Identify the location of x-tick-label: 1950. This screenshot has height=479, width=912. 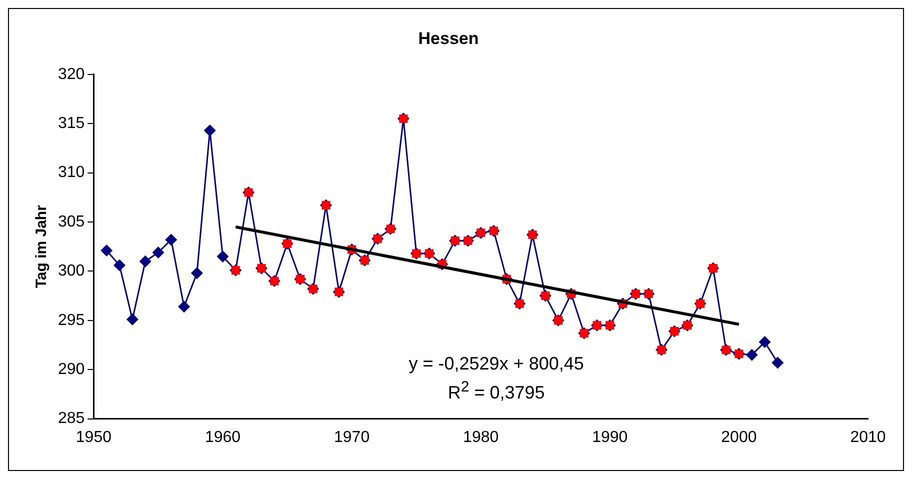
(94, 437).